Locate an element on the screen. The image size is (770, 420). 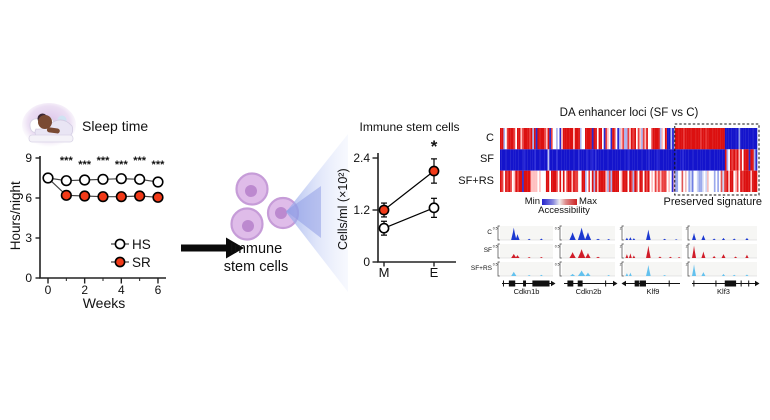
zoom-cone-icon is located at coordinates (317, 213).